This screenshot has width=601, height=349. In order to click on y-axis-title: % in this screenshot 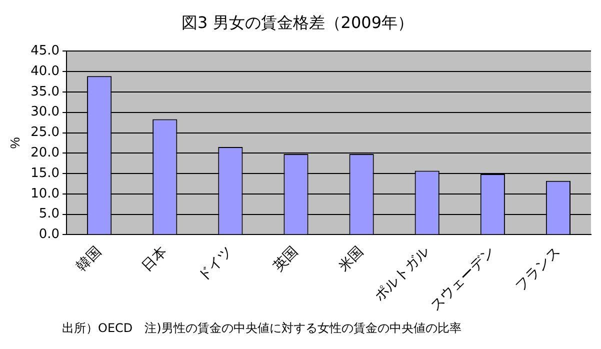, I will do `click(14, 142)`.